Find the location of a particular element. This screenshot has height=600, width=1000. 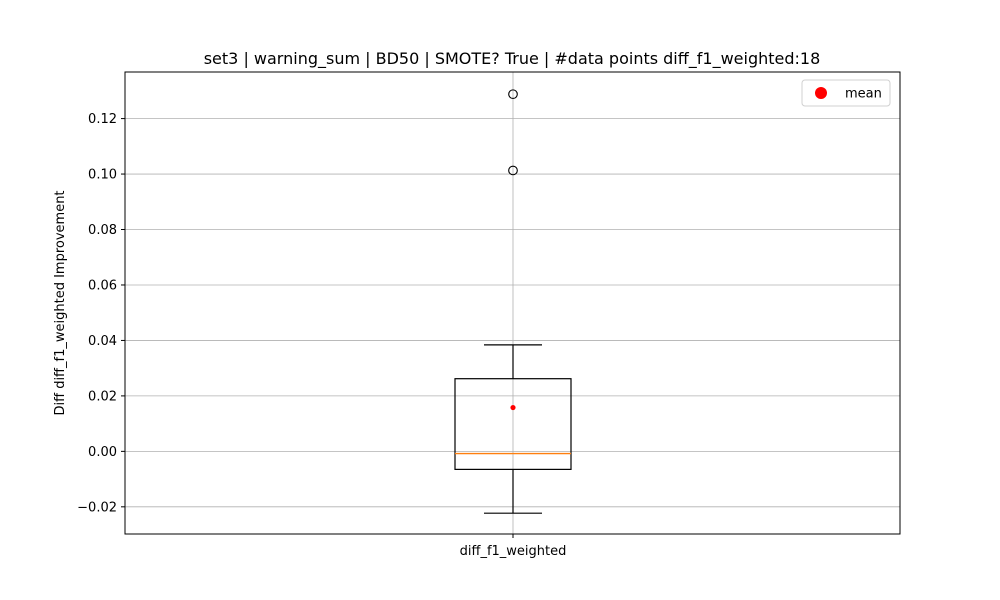

y-tick-label: 0.08 is located at coordinates (102, 230).